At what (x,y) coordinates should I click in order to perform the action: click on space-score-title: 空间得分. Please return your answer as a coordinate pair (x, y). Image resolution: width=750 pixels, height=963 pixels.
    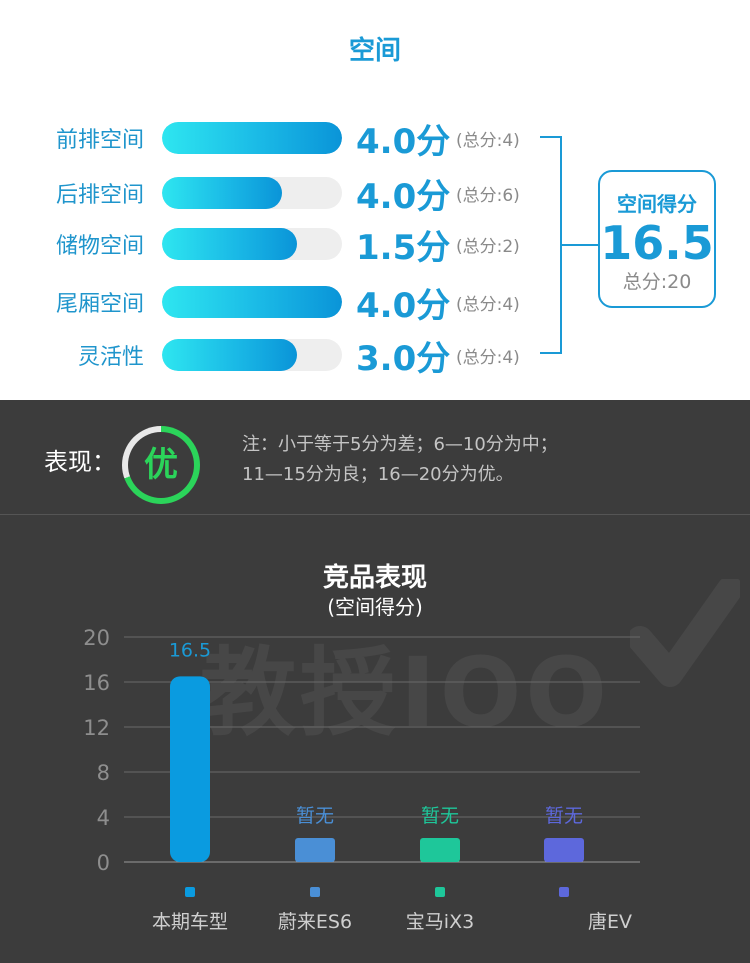
    Looking at the image, I should click on (657, 204).